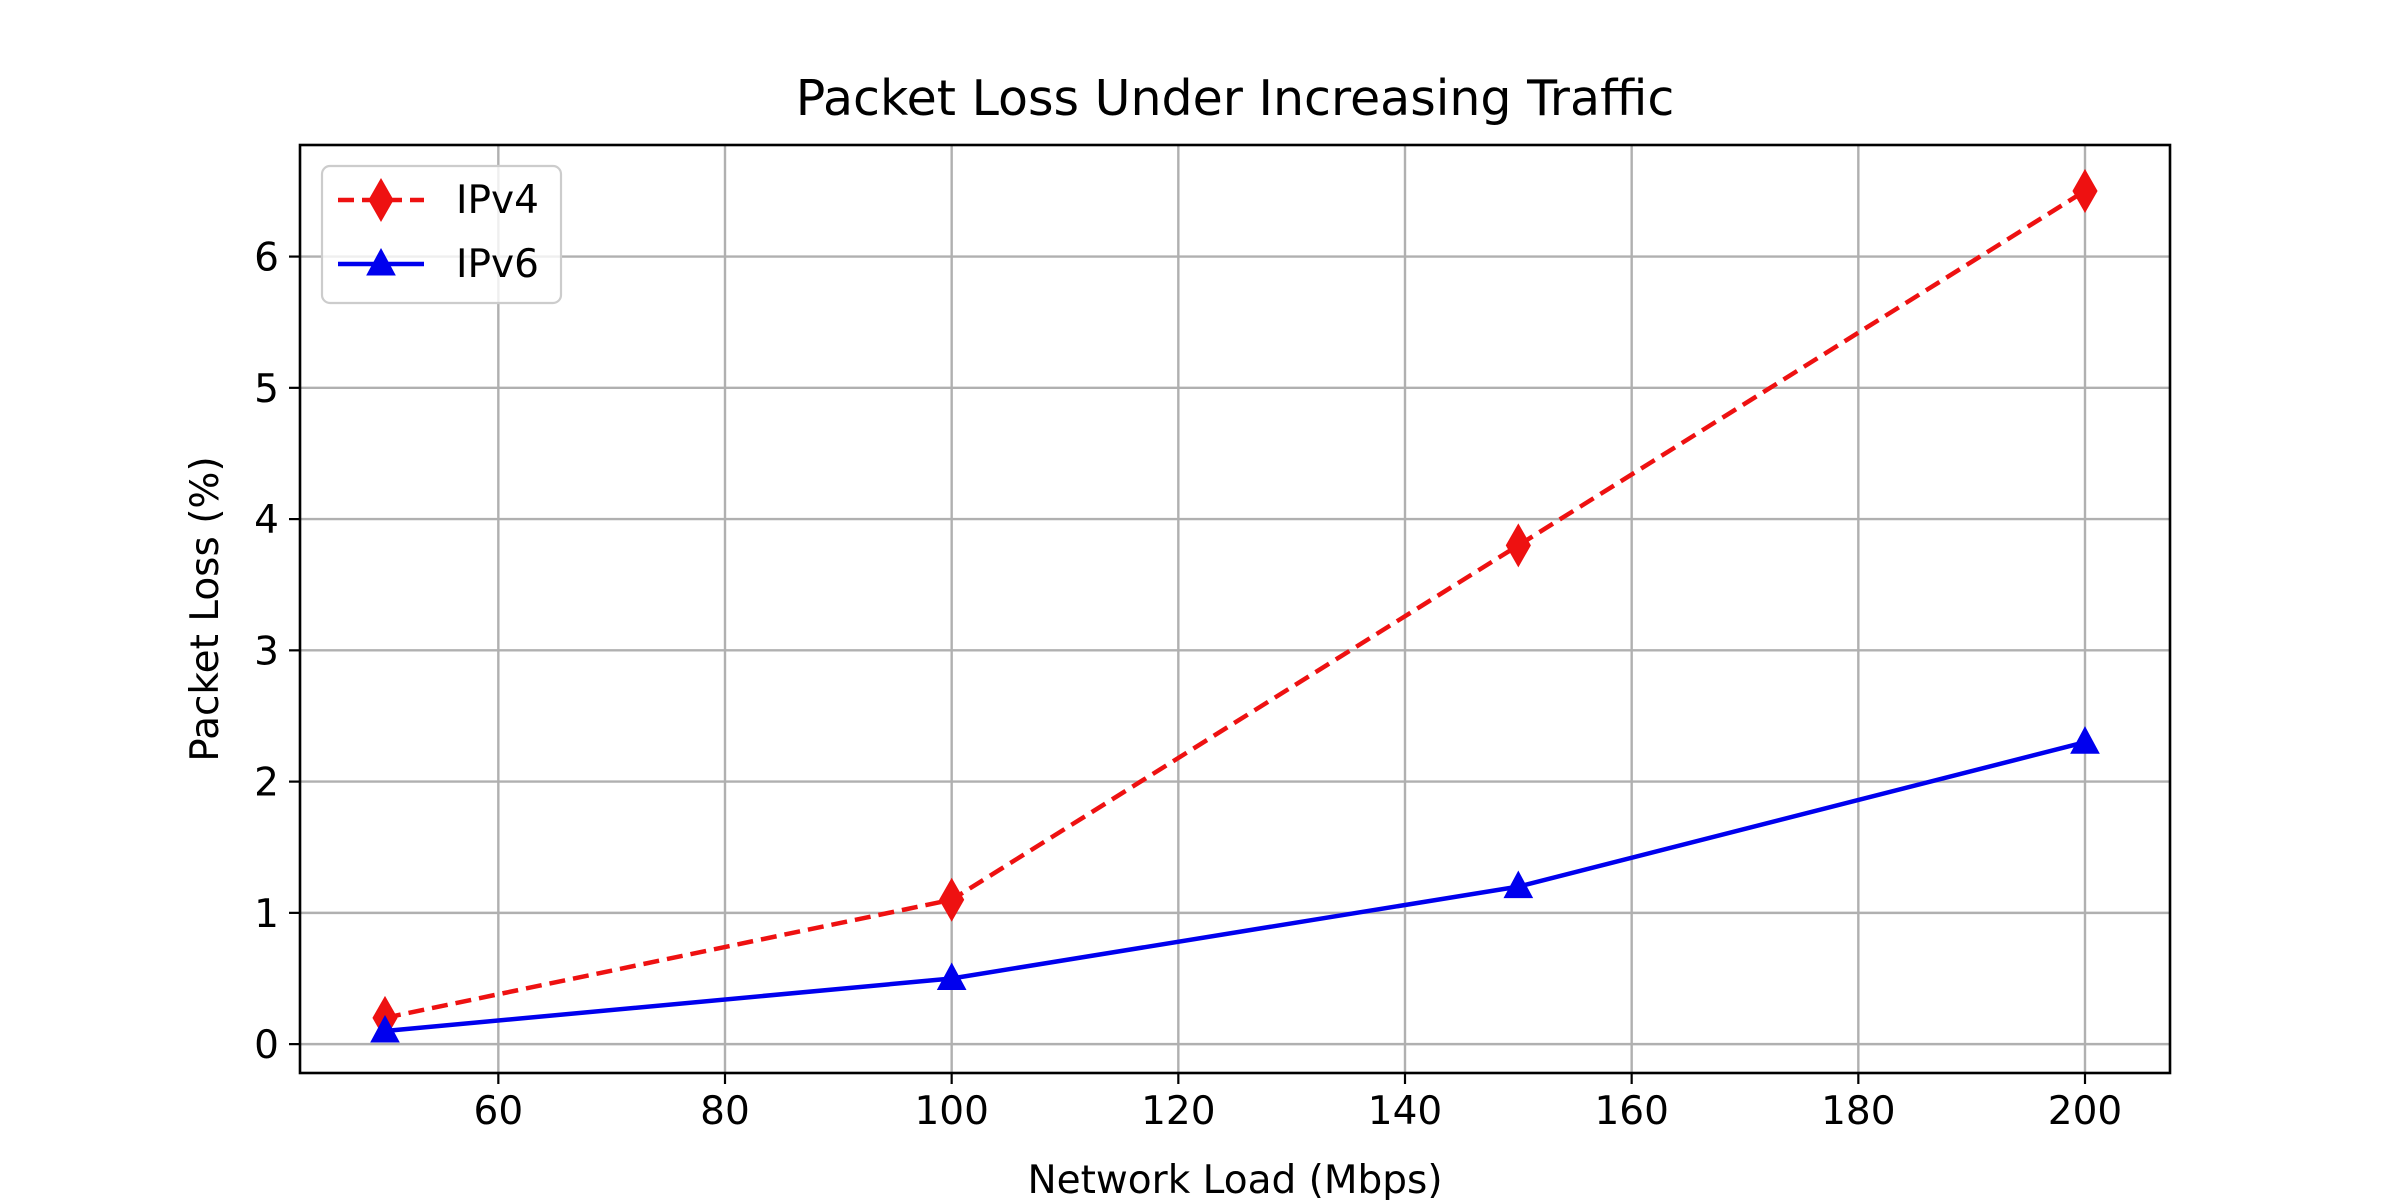 Image resolution: width=2400 pixels, height=1204 pixels. What do you see at coordinates (497, 264) in the screenshot?
I see `legend-label-ipv6: IPv6` at bounding box center [497, 264].